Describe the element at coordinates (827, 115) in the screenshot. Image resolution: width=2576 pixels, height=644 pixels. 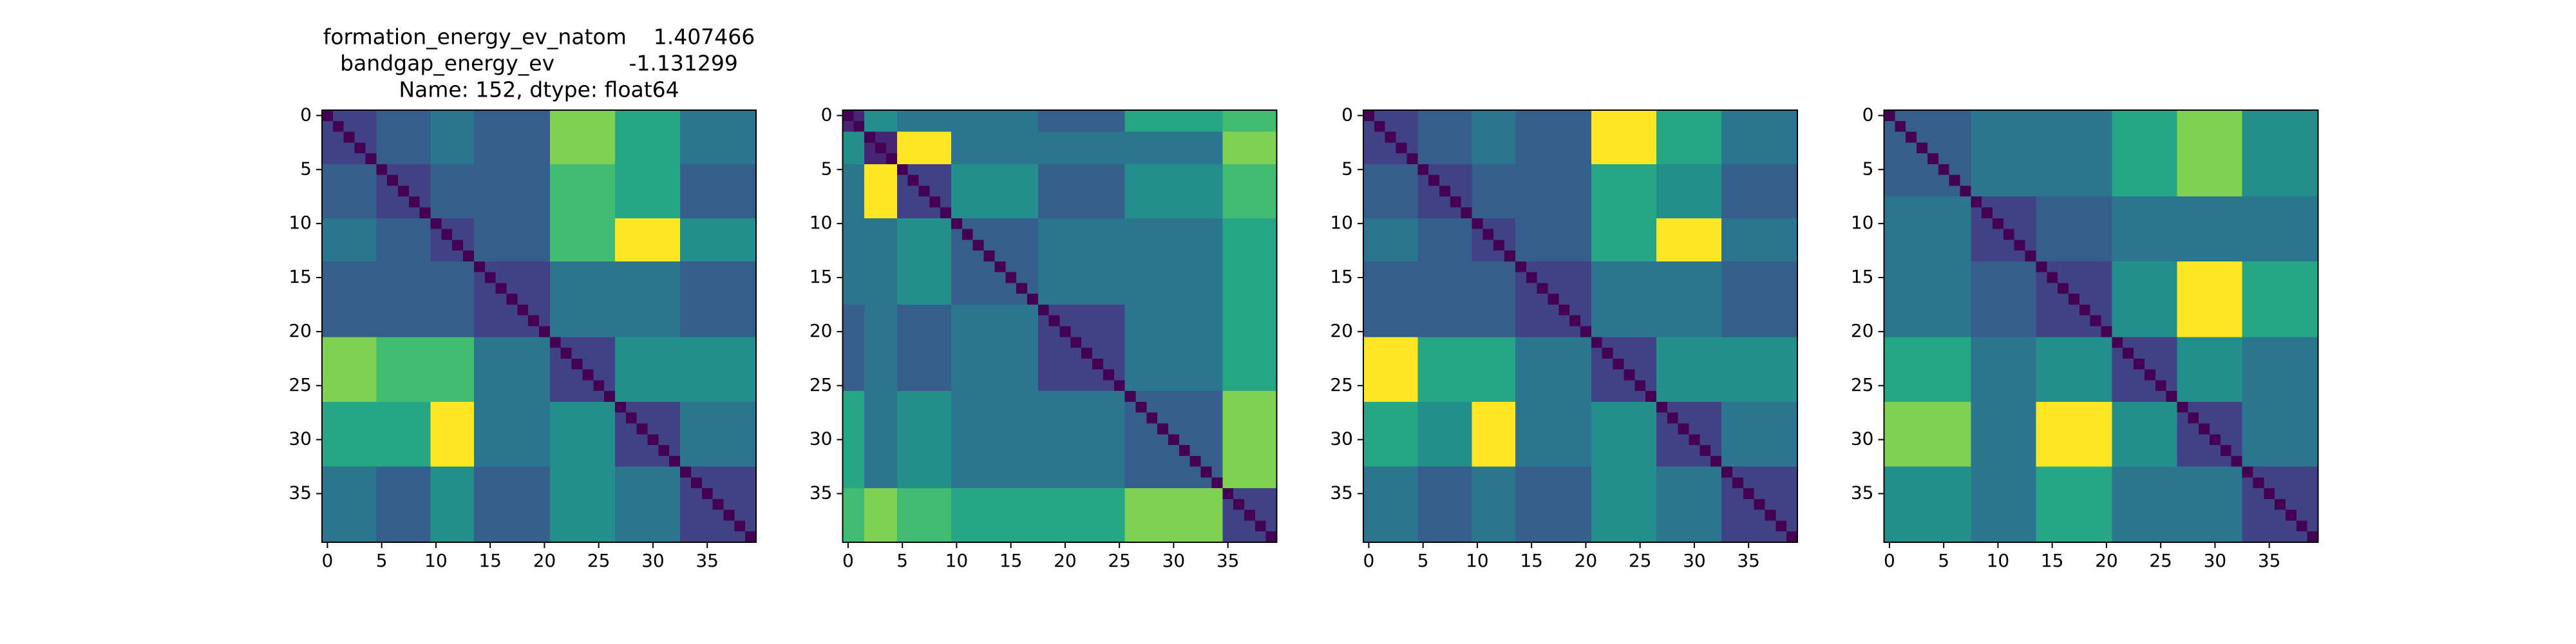
I see `y-tick-label: 0` at that location.